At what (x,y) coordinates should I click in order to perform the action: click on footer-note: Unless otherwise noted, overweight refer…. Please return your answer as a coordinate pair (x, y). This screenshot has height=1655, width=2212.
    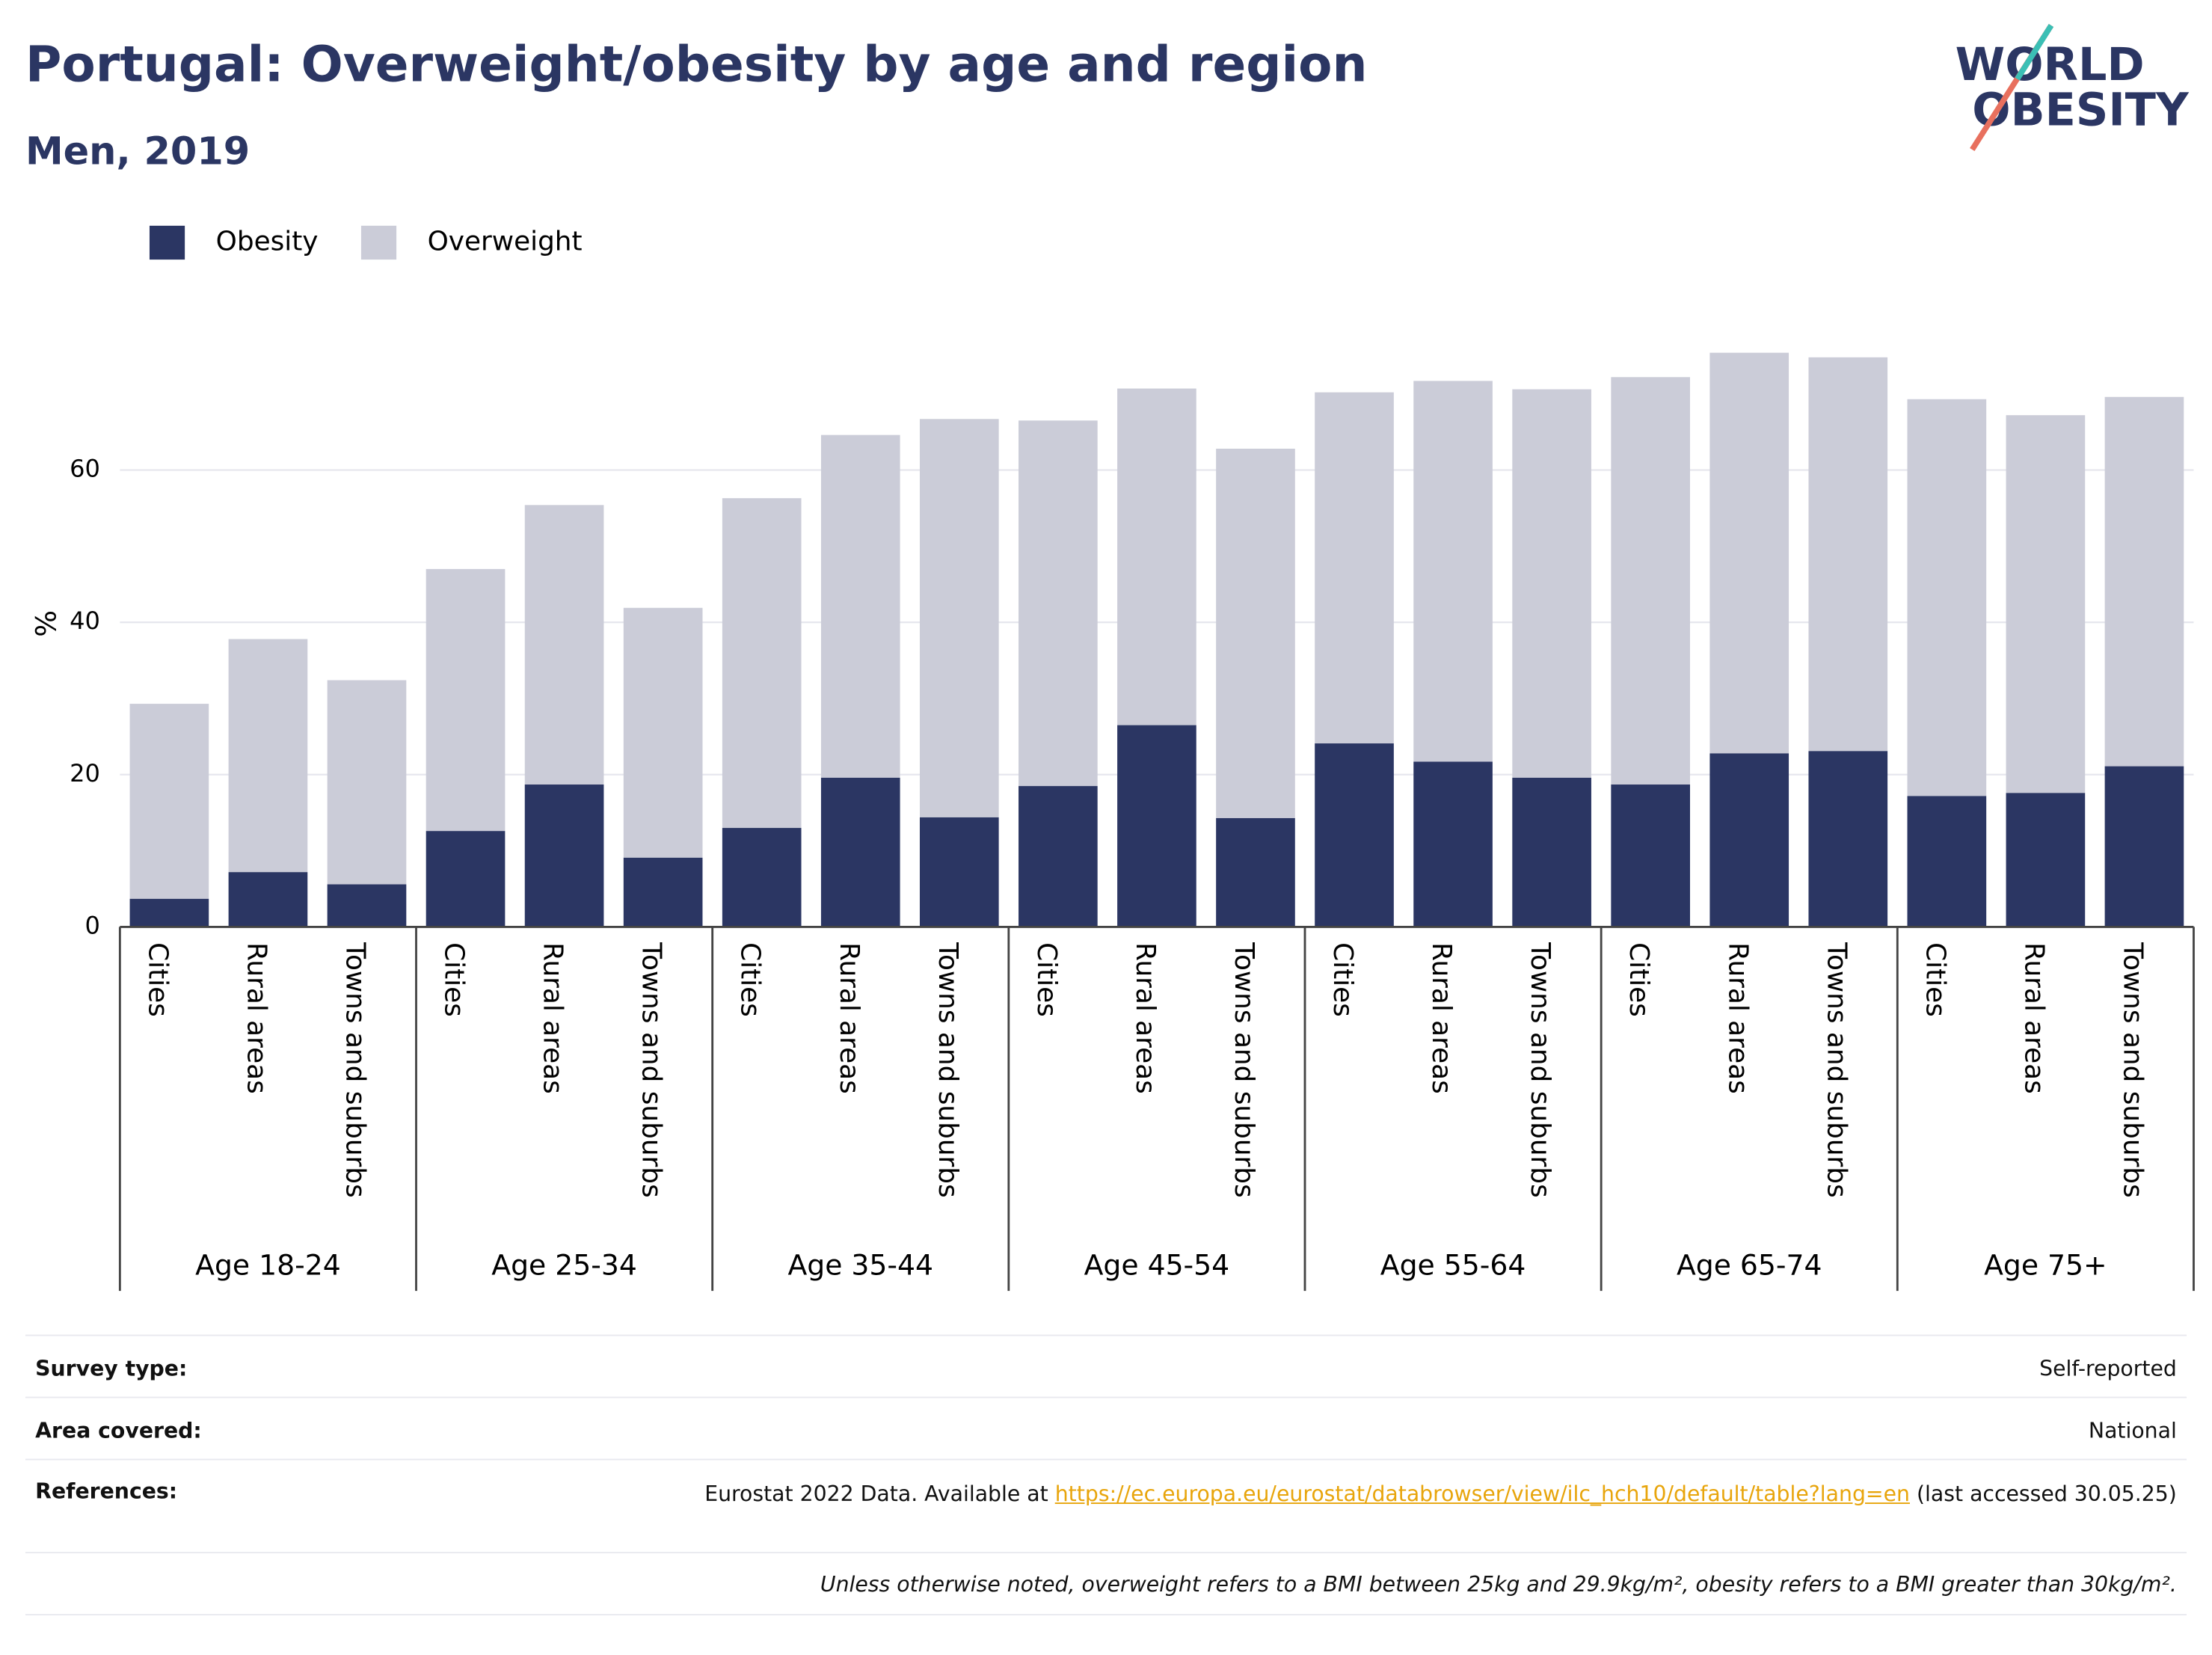
    Looking at the image, I should click on (1498, 1584).